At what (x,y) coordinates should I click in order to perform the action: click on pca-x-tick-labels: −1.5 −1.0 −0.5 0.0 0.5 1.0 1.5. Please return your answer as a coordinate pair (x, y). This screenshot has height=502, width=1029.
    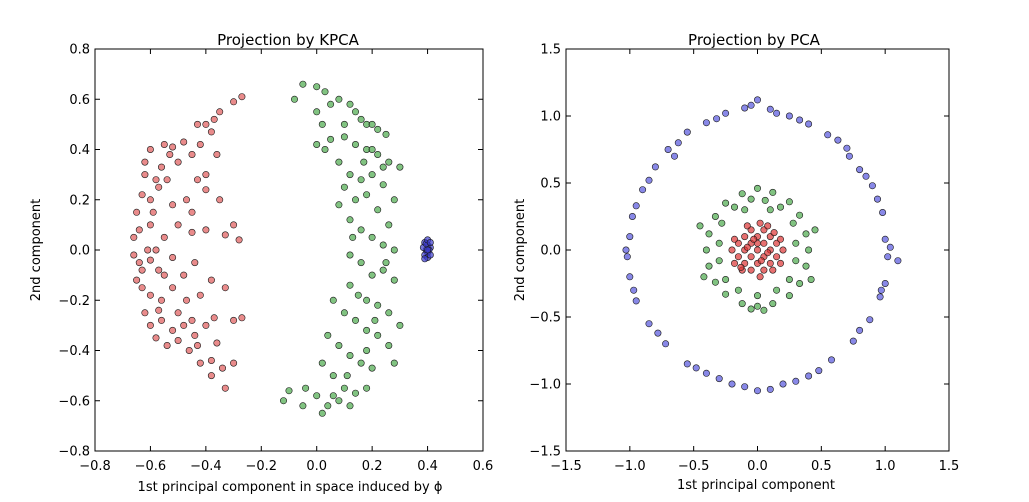
    Looking at the image, I should click on (754, 466).